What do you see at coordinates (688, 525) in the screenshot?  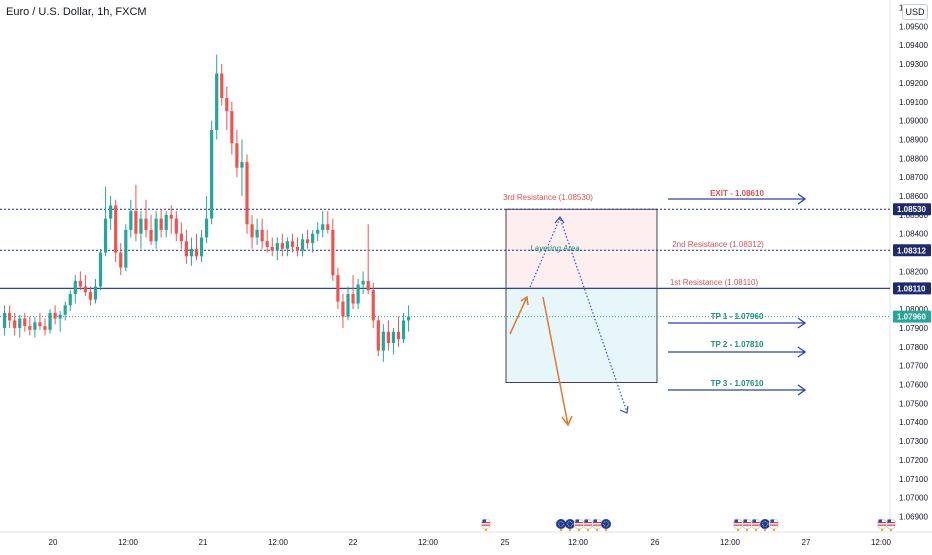 I see `event-icons` at bounding box center [688, 525].